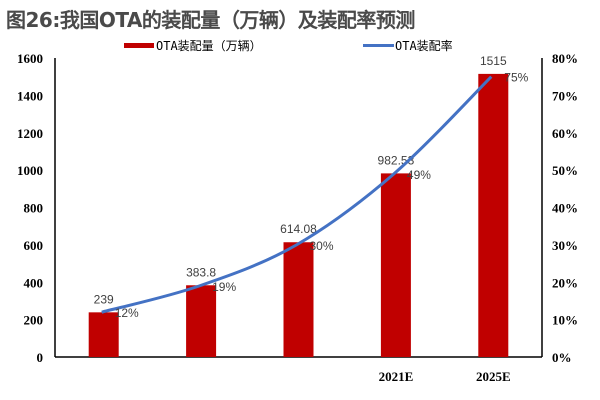 The height and width of the screenshot is (400, 600). What do you see at coordinates (565, 320) in the screenshot?
I see `y-right-tick-label: 10%` at bounding box center [565, 320].